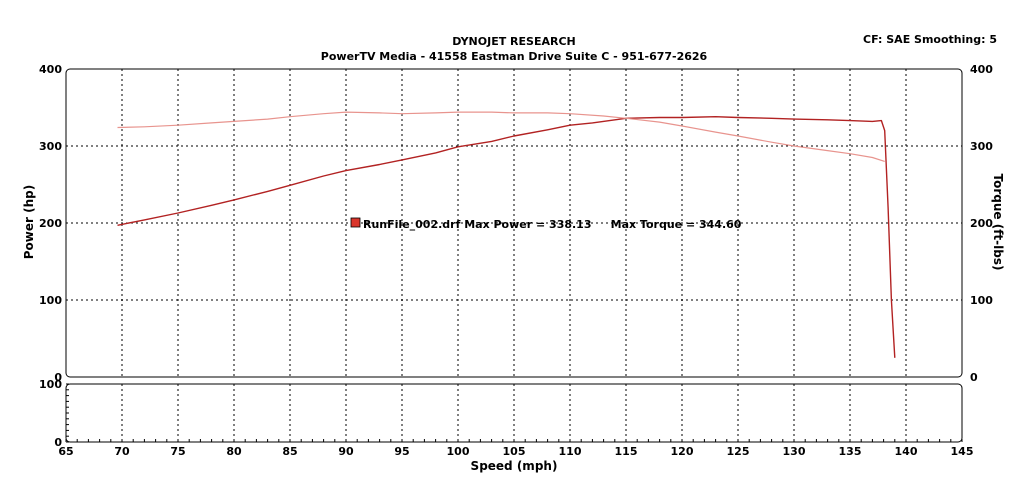  Describe the element at coordinates (234, 451) in the screenshot. I see `x-tick-label: 80` at that location.